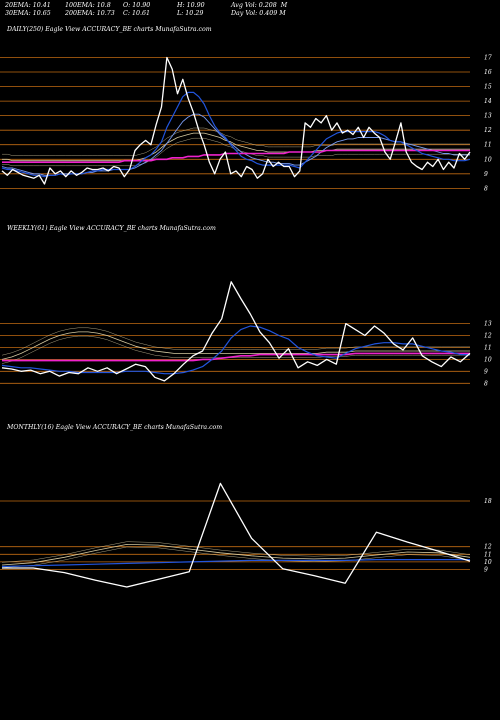 The height and width of the screenshot is (720, 500). What do you see at coordinates (190, 13) in the screenshot?
I see `low-label: L: 10.29` at bounding box center [190, 13].